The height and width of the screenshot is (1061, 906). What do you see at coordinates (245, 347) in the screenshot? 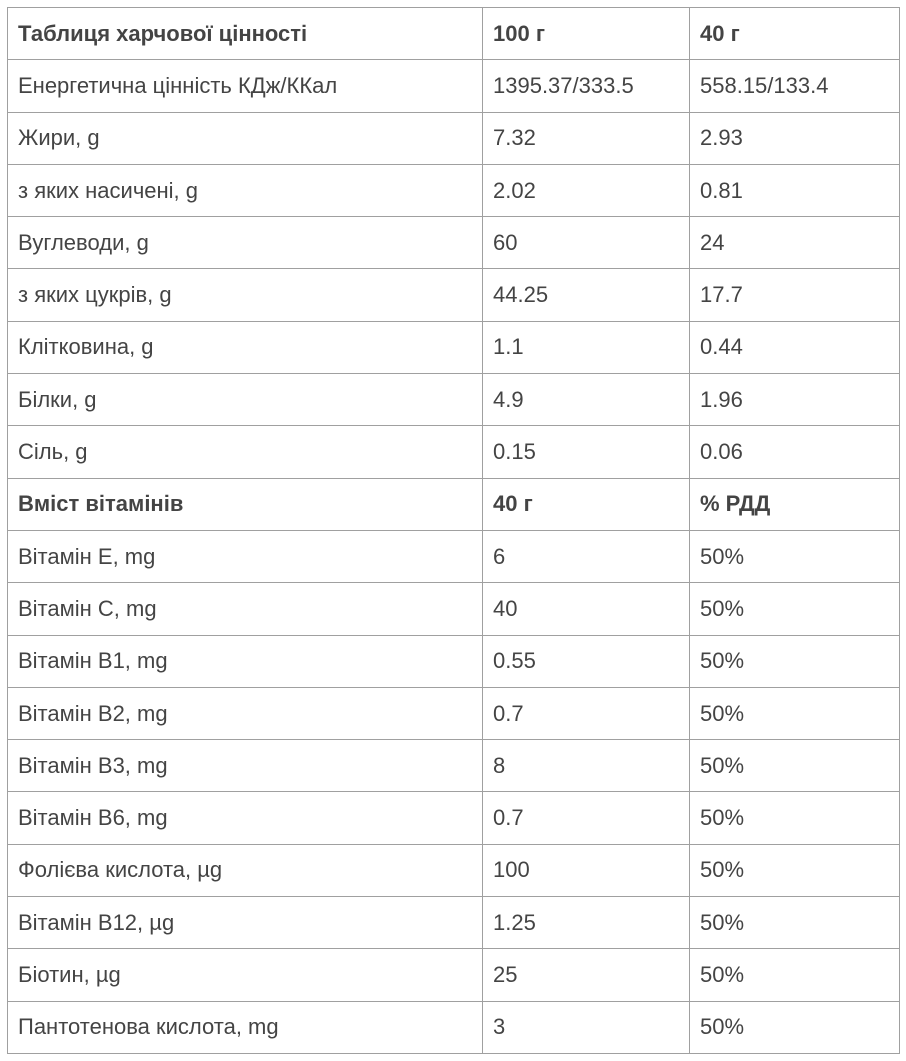
I see `table-cell: Клітковина, g` at bounding box center [245, 347].